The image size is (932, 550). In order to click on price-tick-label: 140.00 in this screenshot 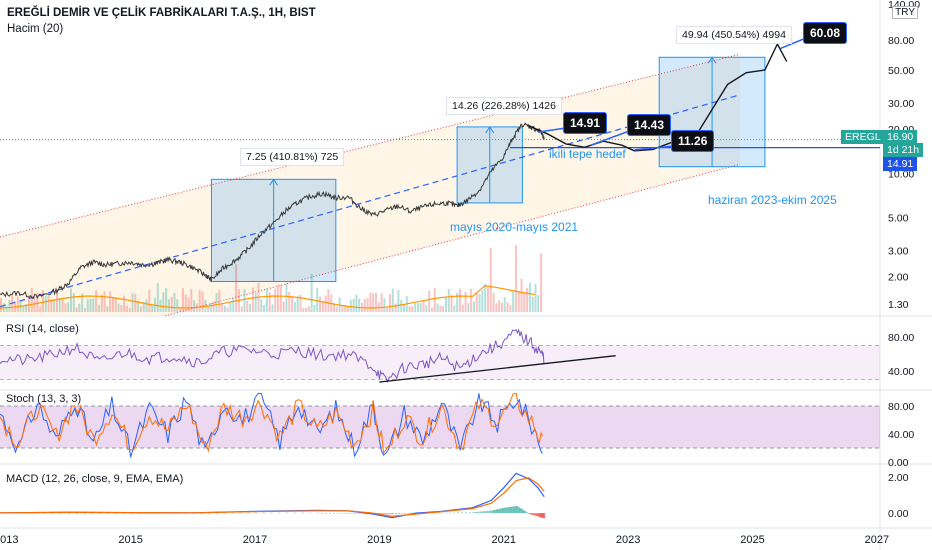, I will do `click(904, 5)`.